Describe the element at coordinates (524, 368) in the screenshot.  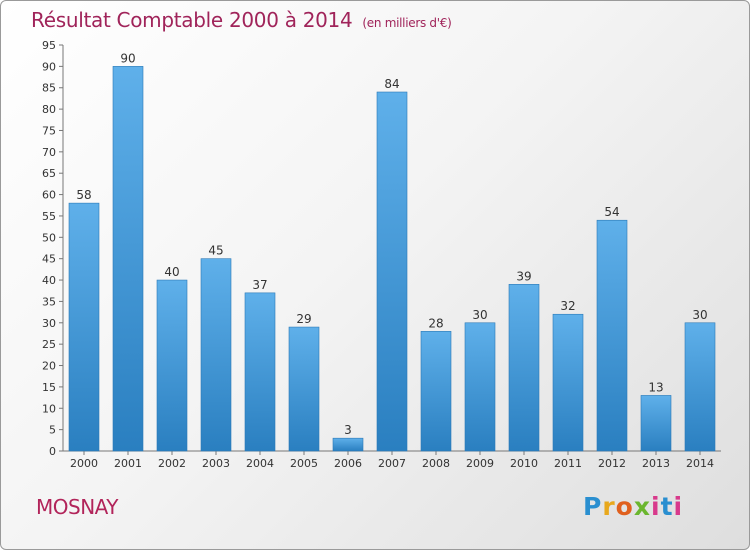
I see `bar-2010` at that location.